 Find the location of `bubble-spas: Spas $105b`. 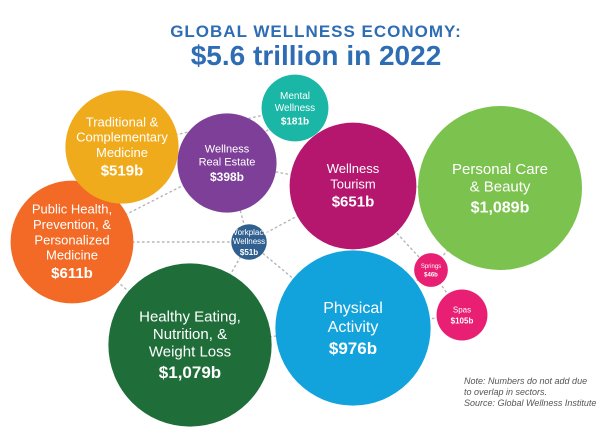

bubble-spas: Spas $105b is located at coordinates (462, 315).